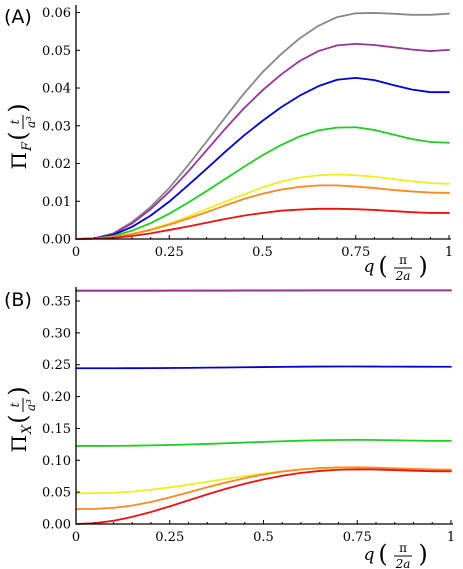  I want to click on y-axis-label: ΠF( t a³), so click(21, 136).